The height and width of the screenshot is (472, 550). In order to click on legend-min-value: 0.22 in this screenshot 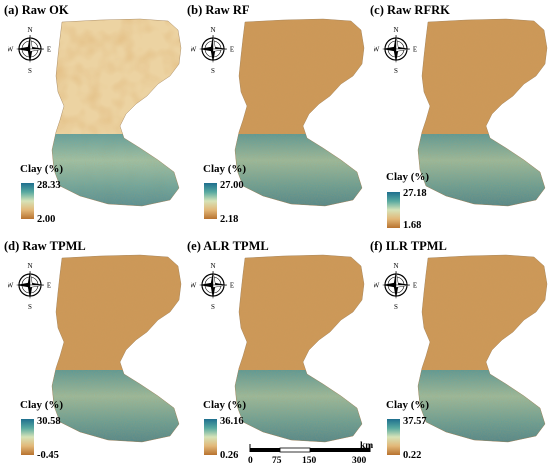, I will do `click(412, 455)`.